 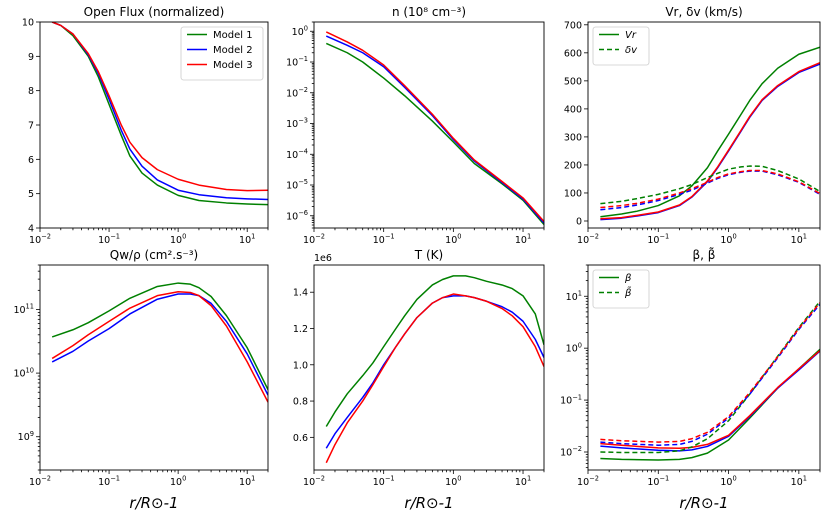 What do you see at coordinates (303, 121) in the screenshot?
I see `y-tick-label-exp: −3` at bounding box center [303, 121].